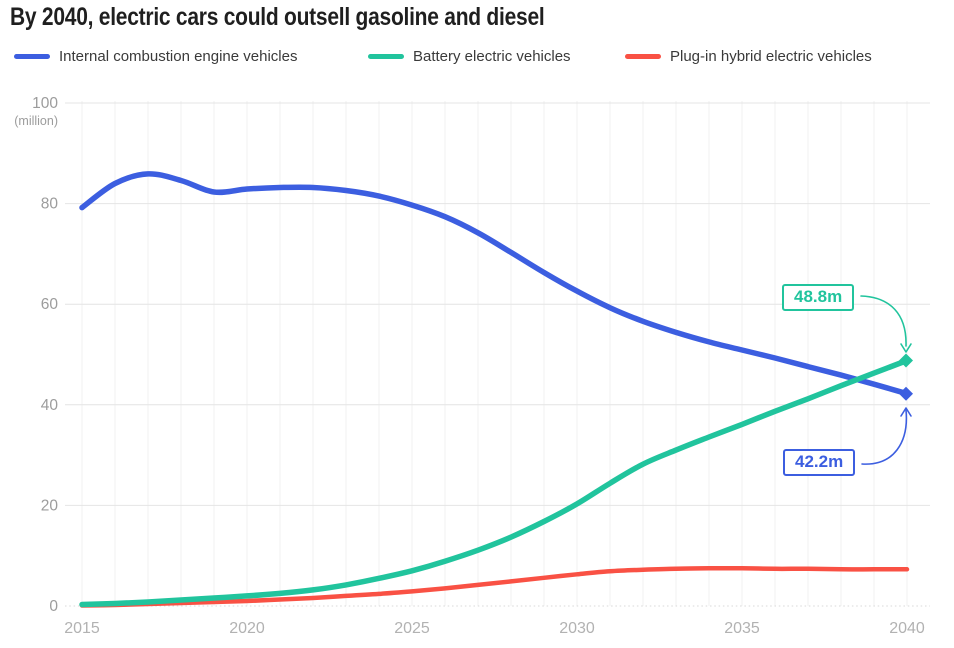 This screenshot has width=954, height=648. What do you see at coordinates (771, 56) in the screenshot?
I see `legend-label-phev: Plug-in hybrid electric vehicles` at bounding box center [771, 56].